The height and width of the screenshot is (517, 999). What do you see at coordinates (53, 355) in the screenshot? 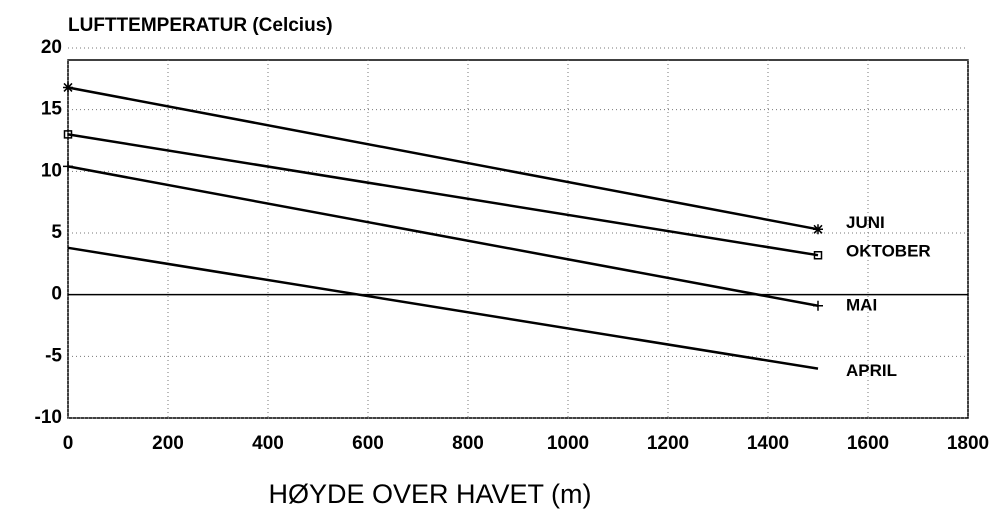
I see `y-tick-label: -5` at bounding box center [53, 355].